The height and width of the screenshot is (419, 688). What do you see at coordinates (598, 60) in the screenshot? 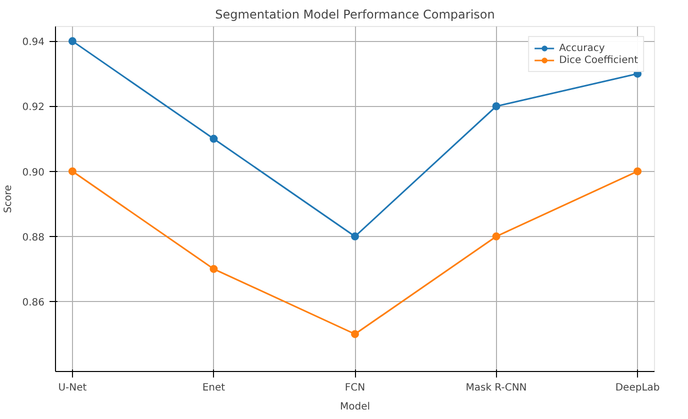
I see `legend-label: Dice Coefficient` at bounding box center [598, 60].